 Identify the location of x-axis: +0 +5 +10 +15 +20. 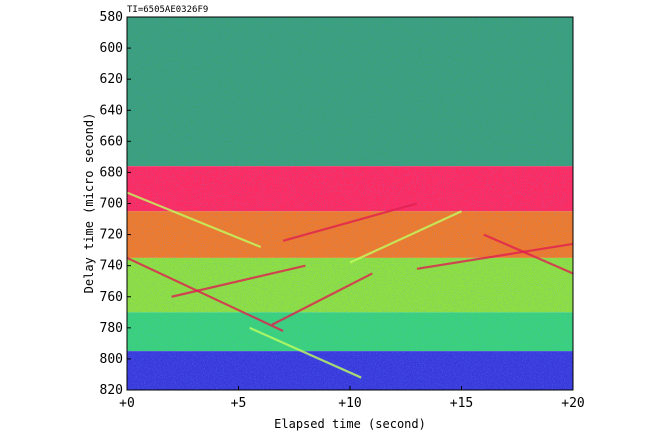
(352, 398).